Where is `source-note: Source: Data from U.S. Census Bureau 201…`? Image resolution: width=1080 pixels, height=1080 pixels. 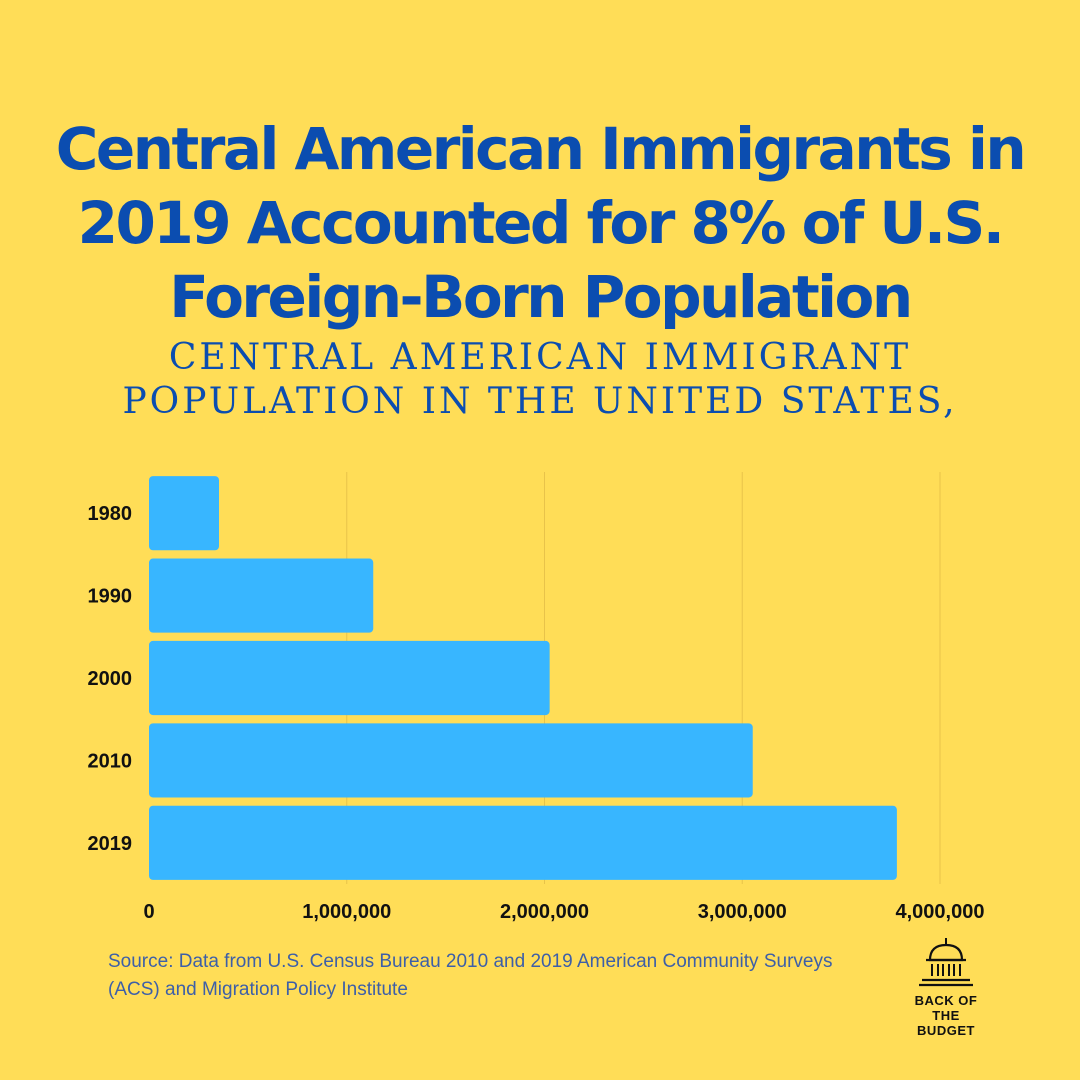
source-note: Source: Data from U.S. Census Bureau 201… is located at coordinates (470, 975).